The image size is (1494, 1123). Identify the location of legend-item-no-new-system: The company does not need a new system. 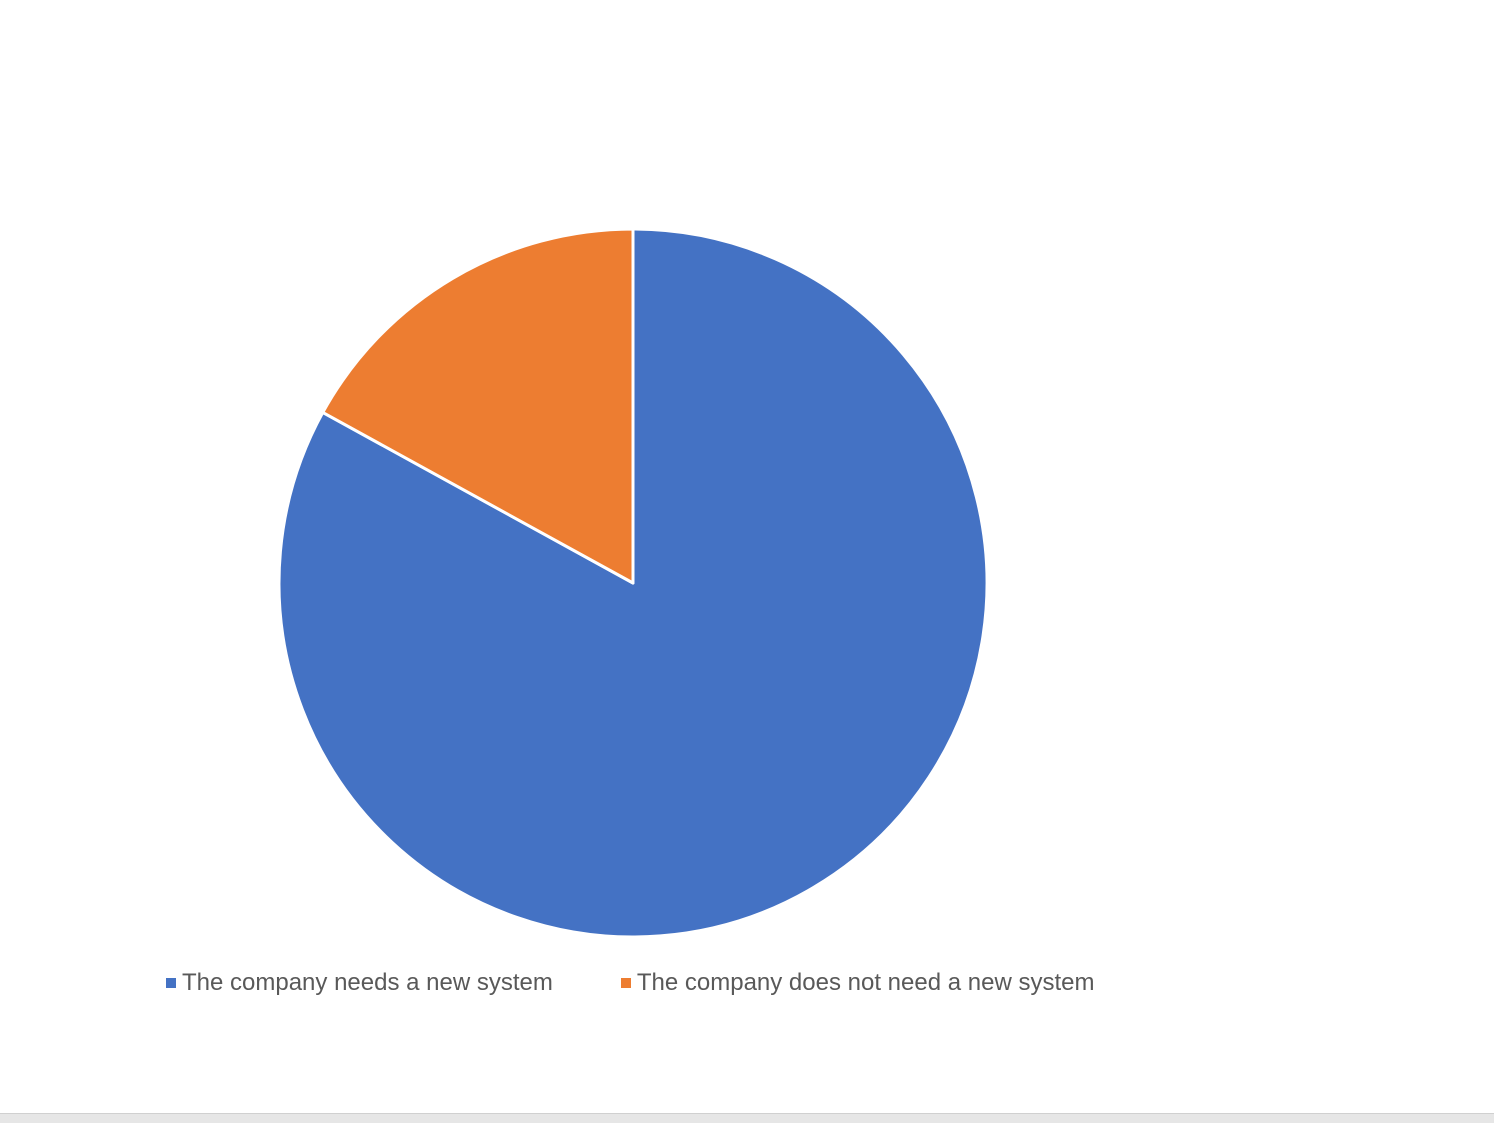
(857, 983).